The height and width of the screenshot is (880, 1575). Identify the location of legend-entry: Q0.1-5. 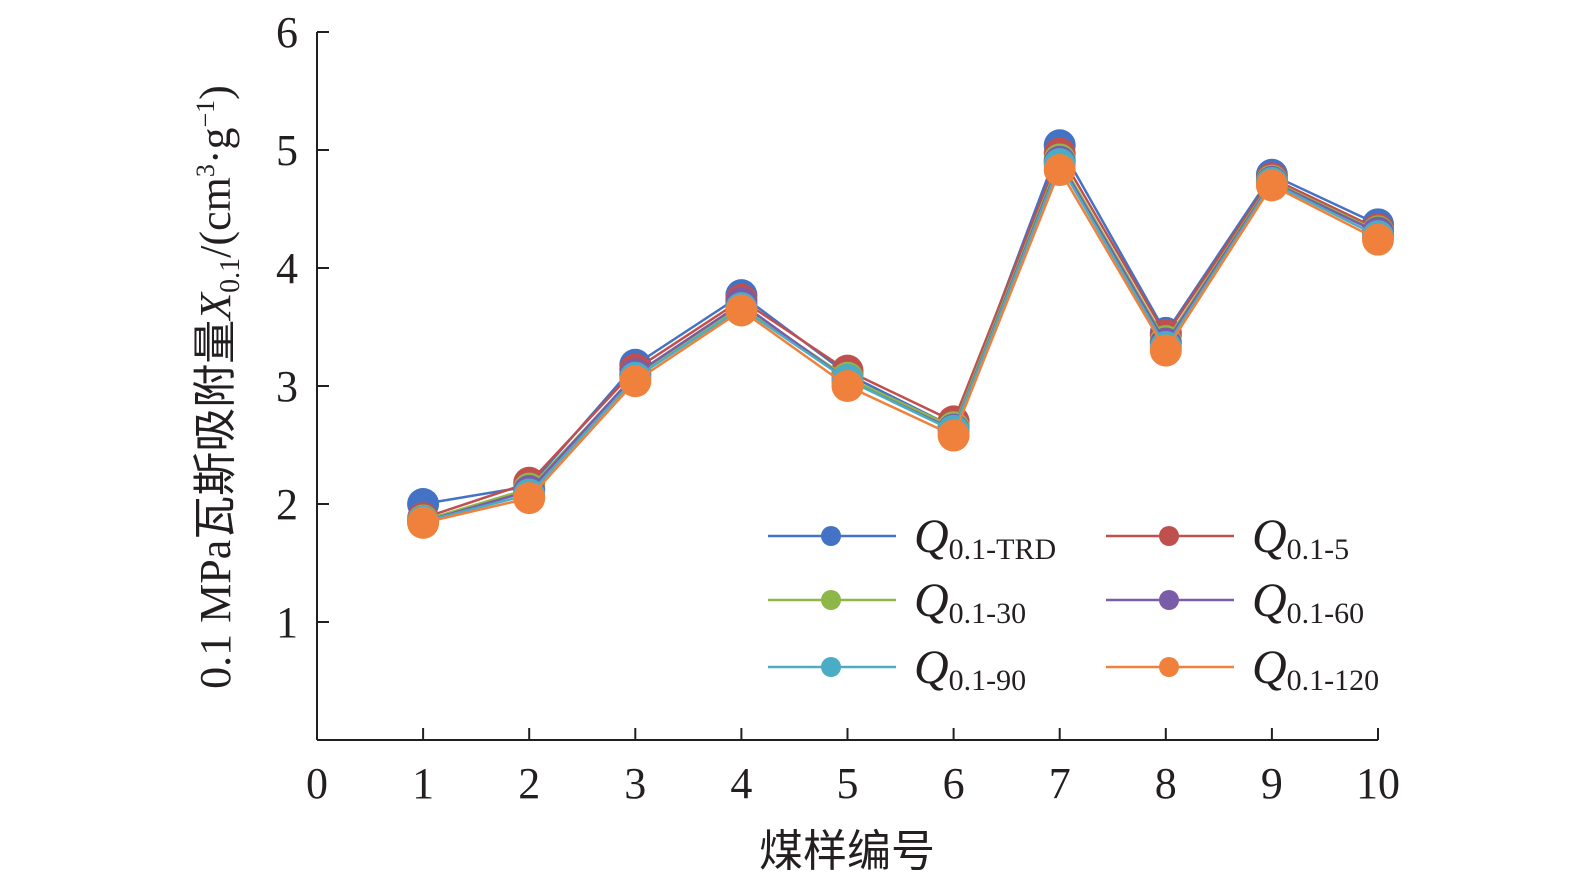
(1227, 538).